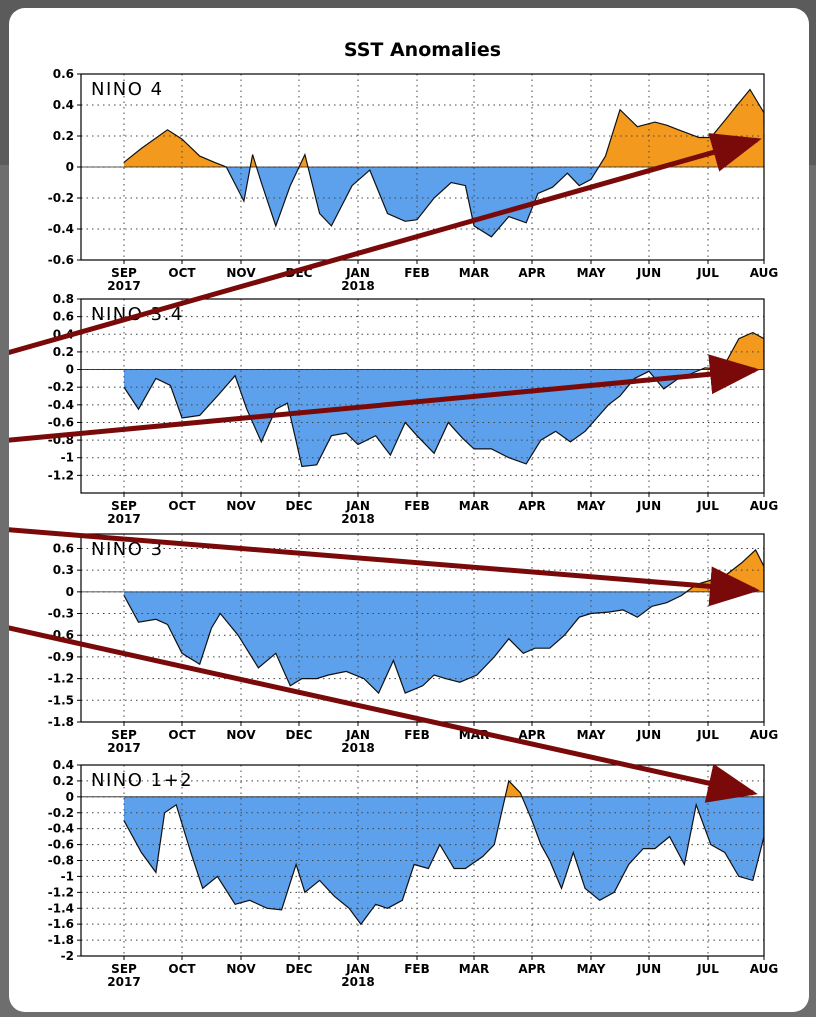 This screenshot has height=1017, width=816. What do you see at coordinates (127, 89) in the screenshot?
I see `panel-label: NINO 4` at bounding box center [127, 89].